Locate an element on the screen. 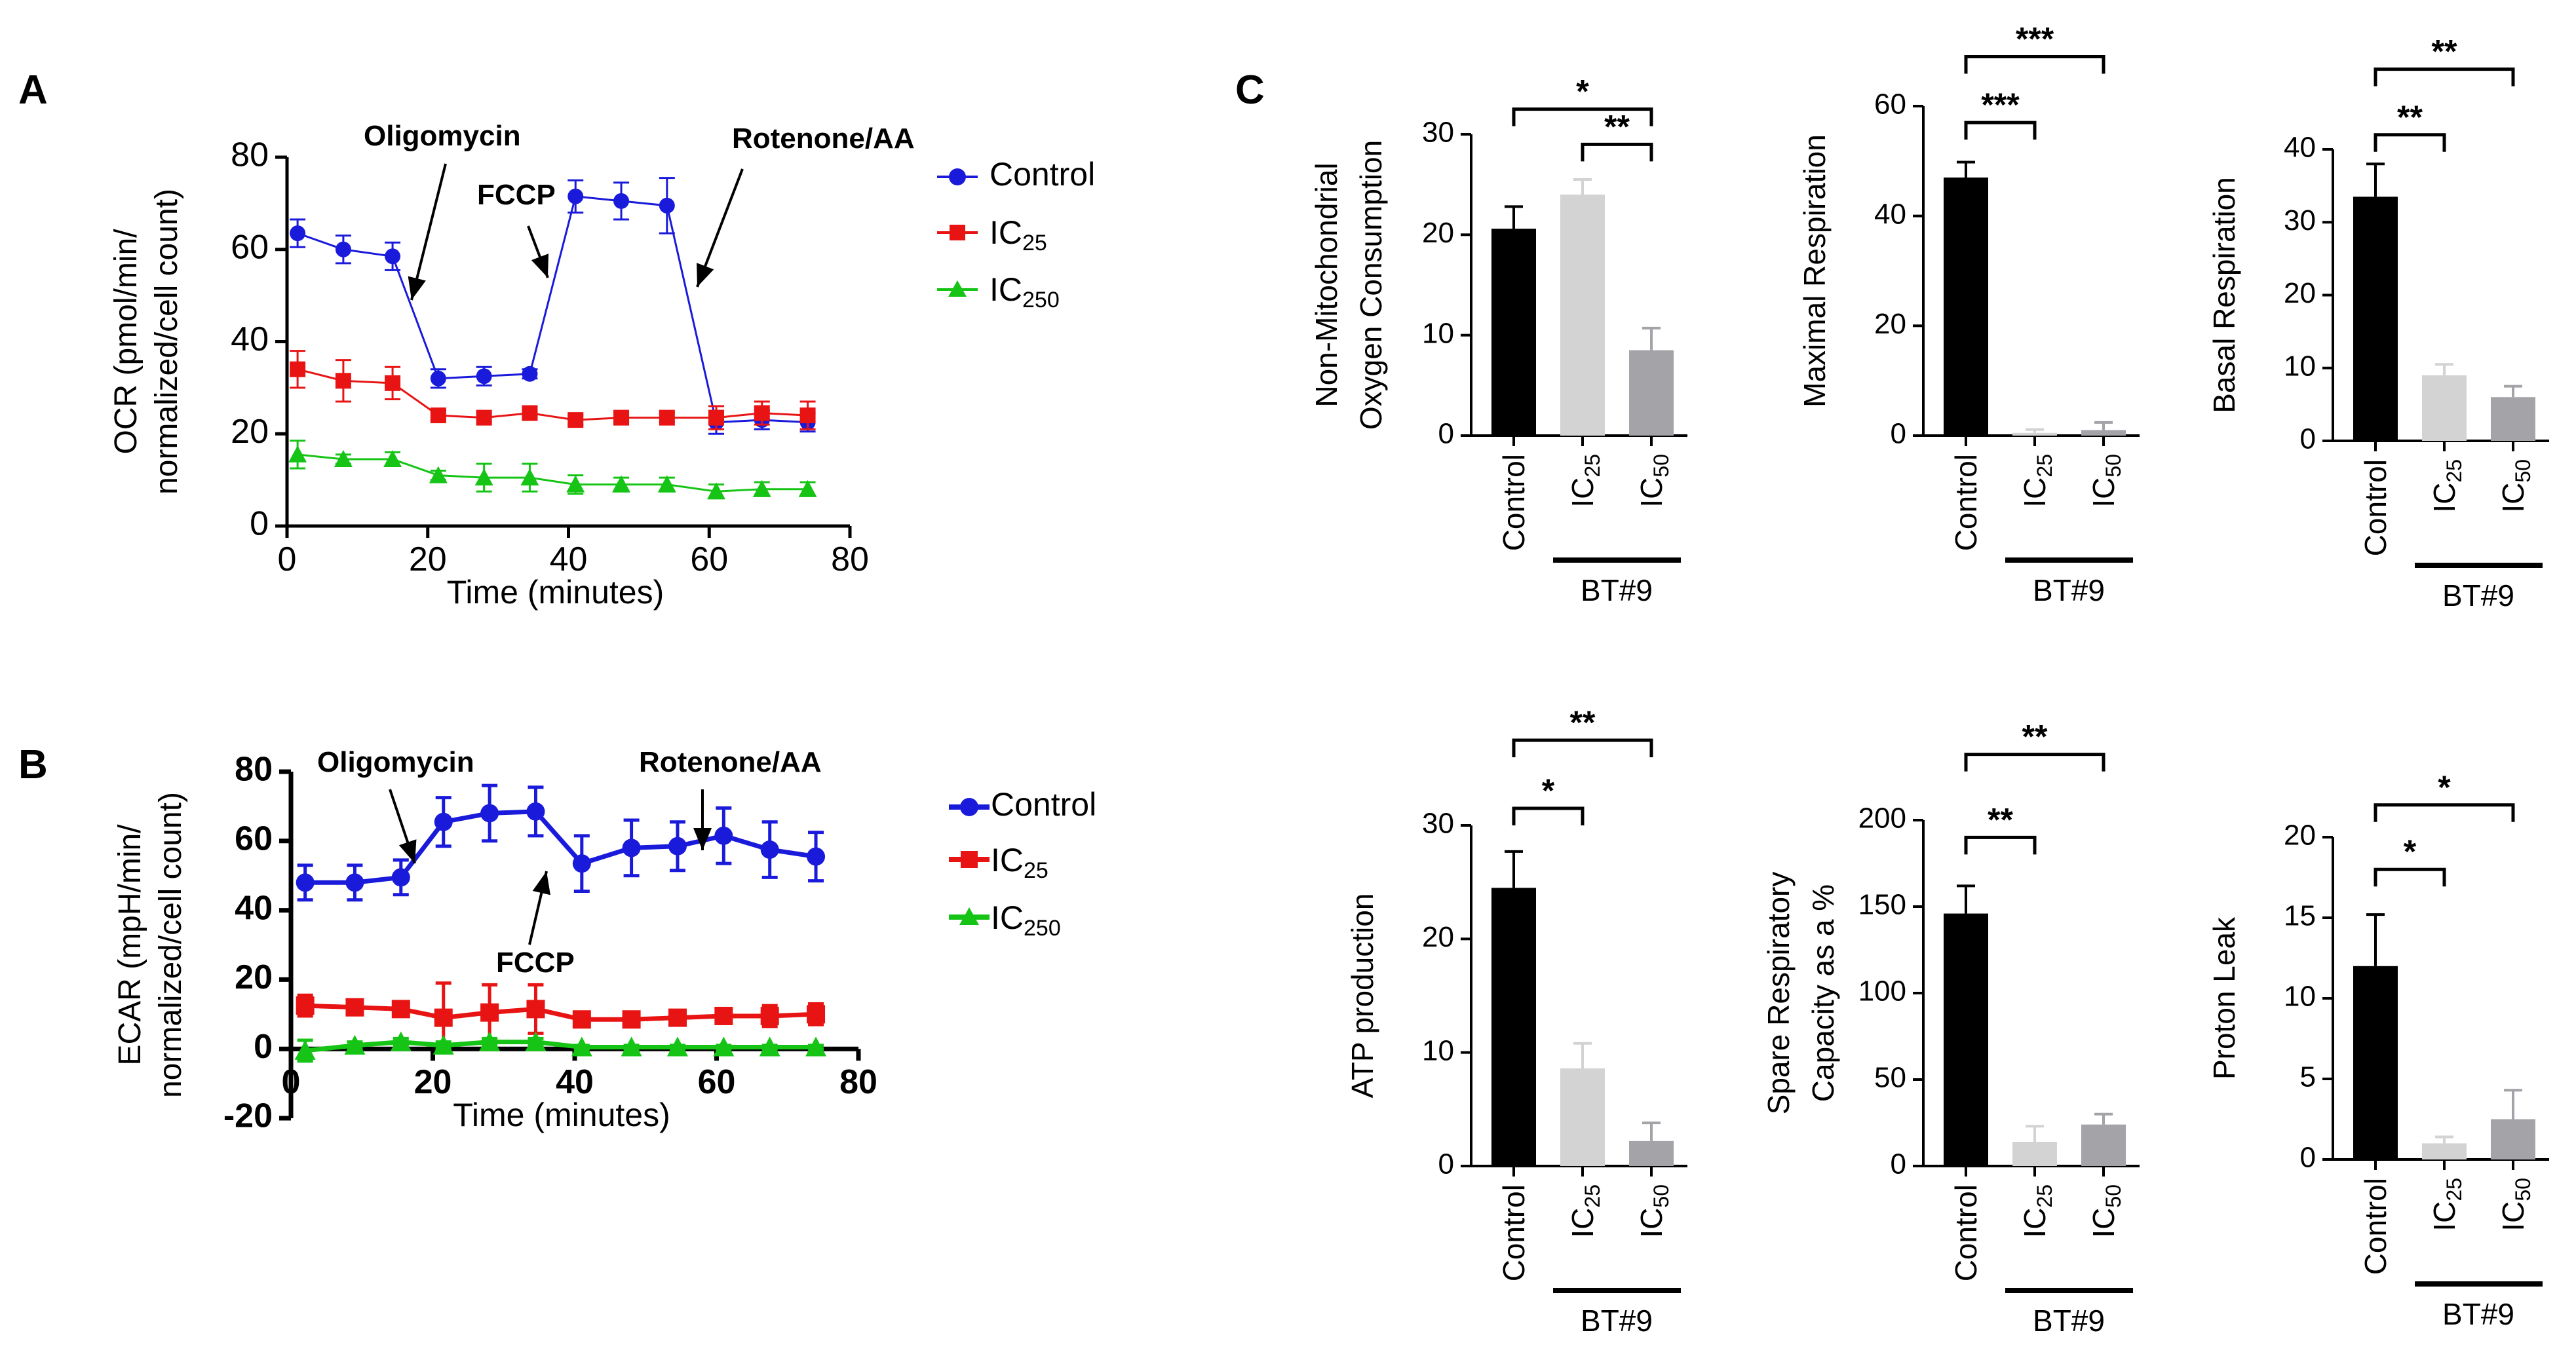 This screenshot has width=2576, height=1356. atp-category-subscript: 25 is located at coordinates (1592, 1196).